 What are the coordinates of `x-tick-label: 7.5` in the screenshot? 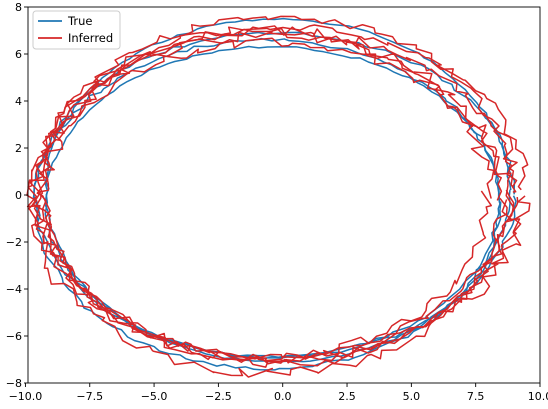 It's located at (476, 396).